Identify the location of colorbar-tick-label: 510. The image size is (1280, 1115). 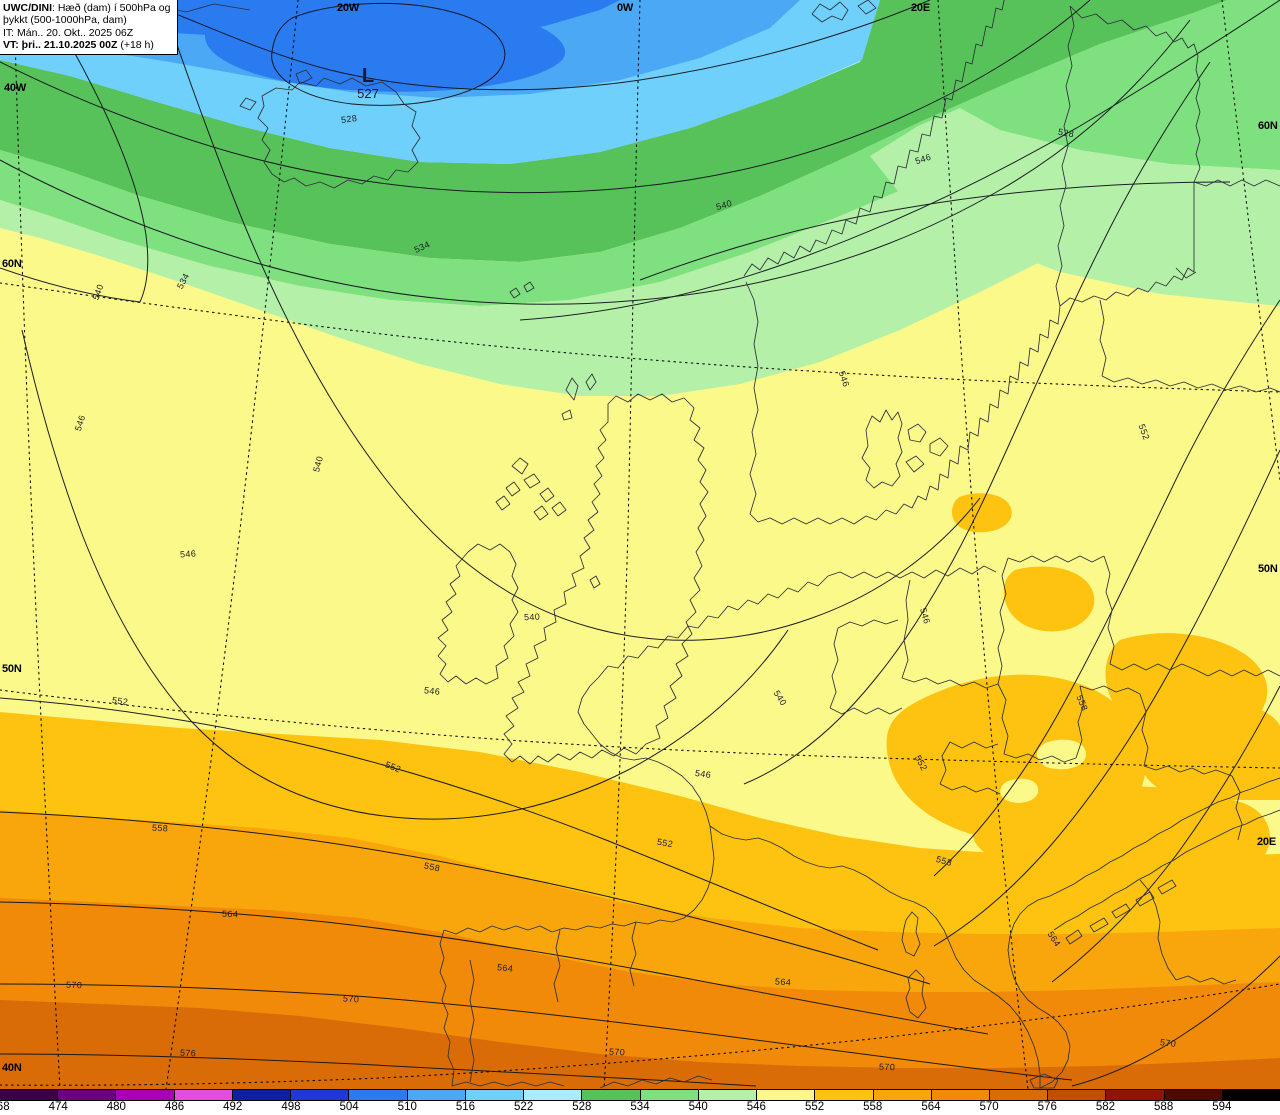
(407, 1107).